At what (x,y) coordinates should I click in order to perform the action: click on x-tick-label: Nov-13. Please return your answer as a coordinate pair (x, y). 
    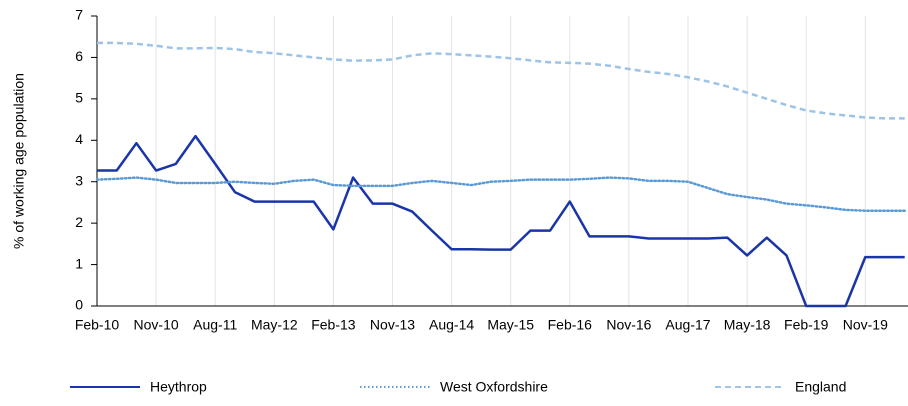
    Looking at the image, I should click on (392, 325).